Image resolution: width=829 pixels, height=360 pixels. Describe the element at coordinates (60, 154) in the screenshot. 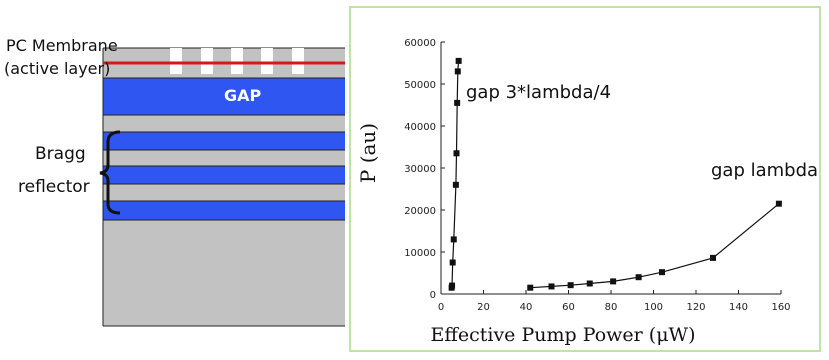

I see `bragg-label-line1: Bragg` at that location.